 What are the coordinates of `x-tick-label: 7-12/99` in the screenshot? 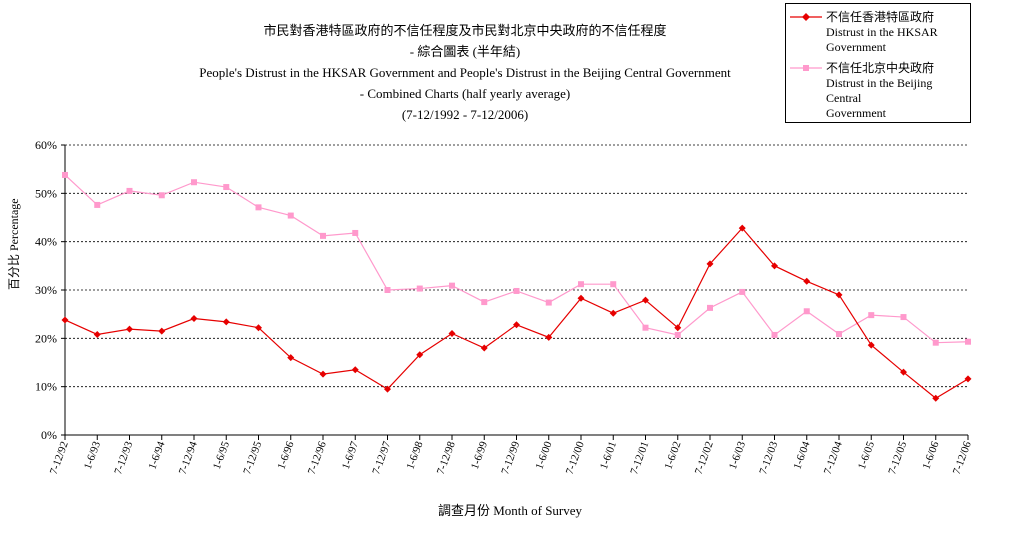 It's located at (510, 457).